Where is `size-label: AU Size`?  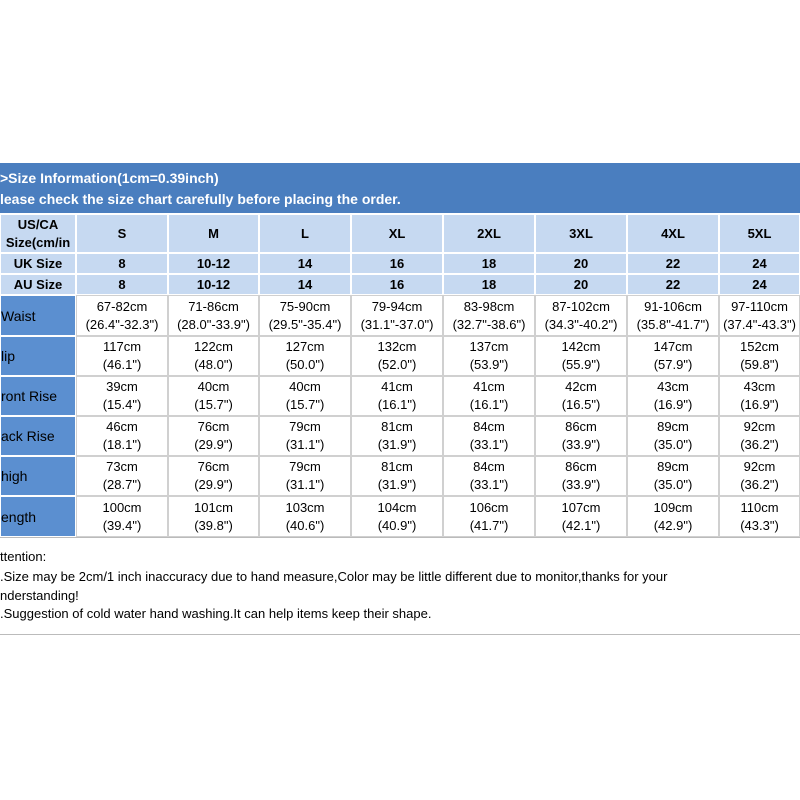 size-label: AU Size is located at coordinates (38, 284).